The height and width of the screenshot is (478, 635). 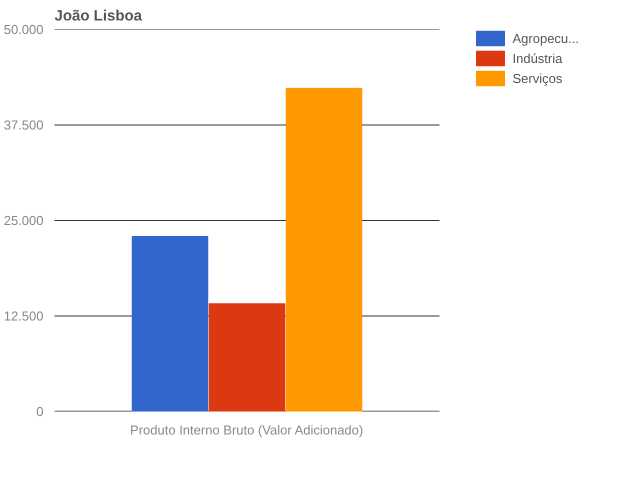 I want to click on y-tick-label: 12.500, so click(x=24, y=316).